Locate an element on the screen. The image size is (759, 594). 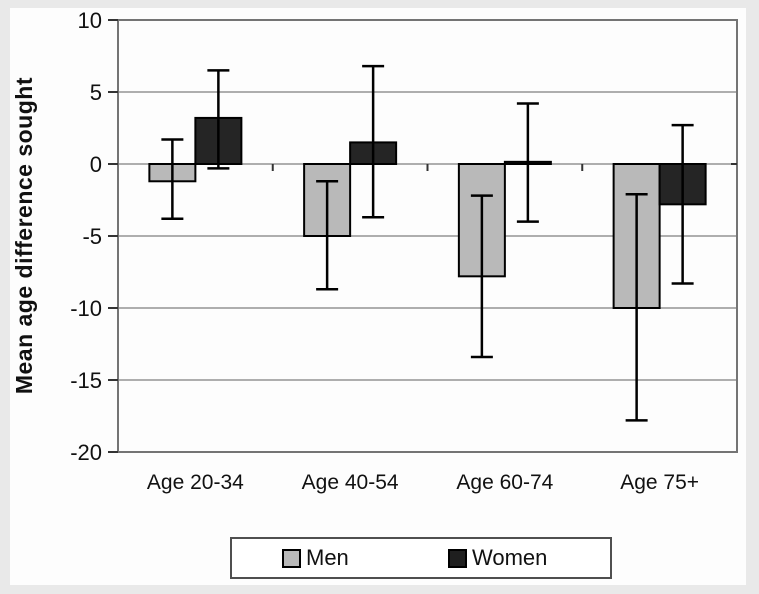
x-category-label: Age 75+ is located at coordinates (659, 482).